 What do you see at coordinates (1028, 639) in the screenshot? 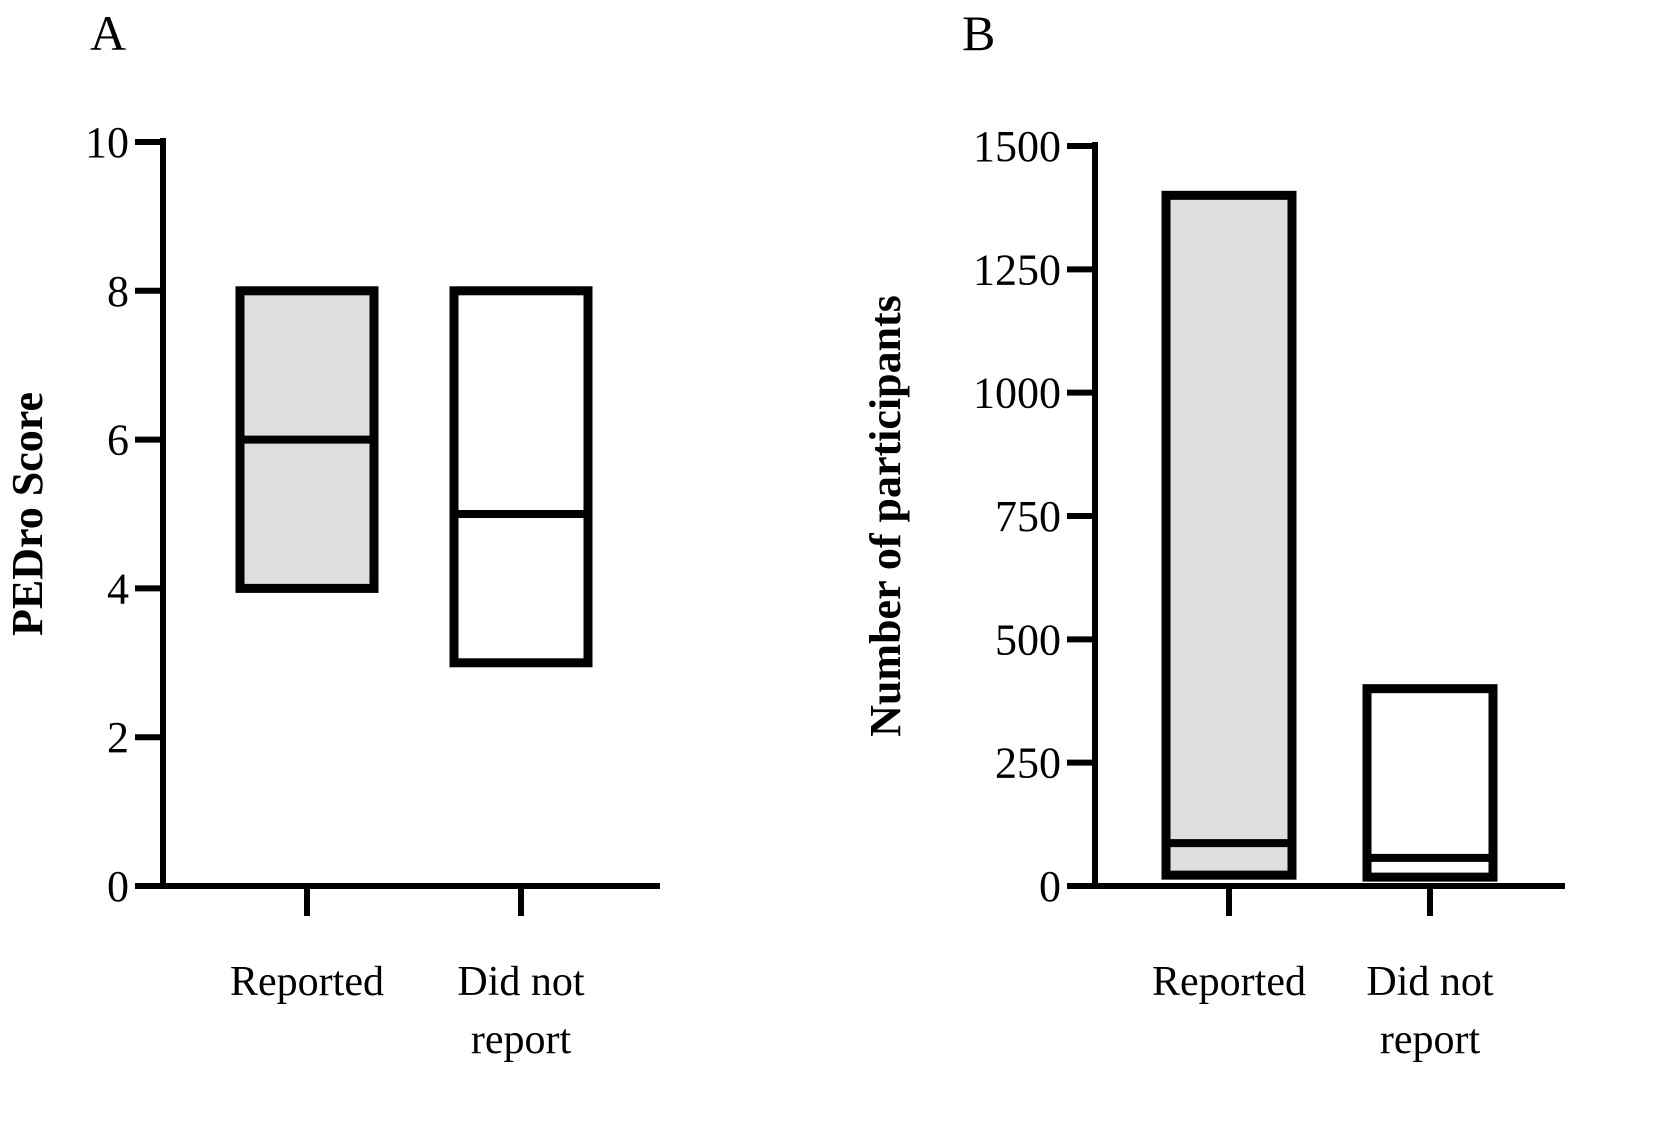
I see `y-tick-label: 500` at bounding box center [1028, 639].